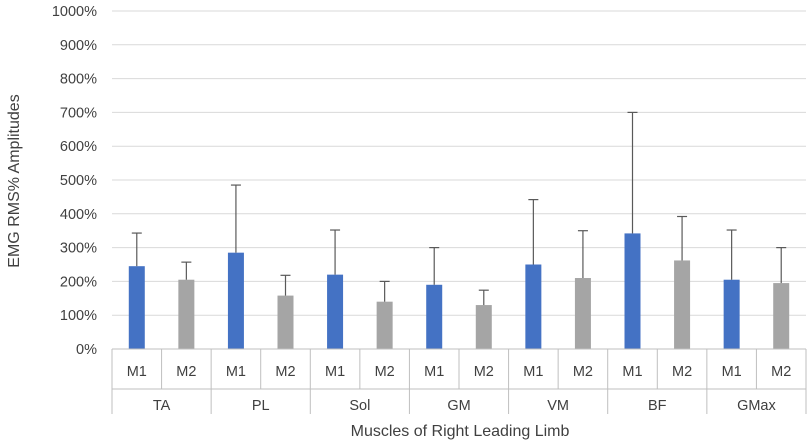 The height and width of the screenshot is (443, 810). What do you see at coordinates (74, 12) in the screenshot?
I see `y-tick-label: 1000%` at bounding box center [74, 12].